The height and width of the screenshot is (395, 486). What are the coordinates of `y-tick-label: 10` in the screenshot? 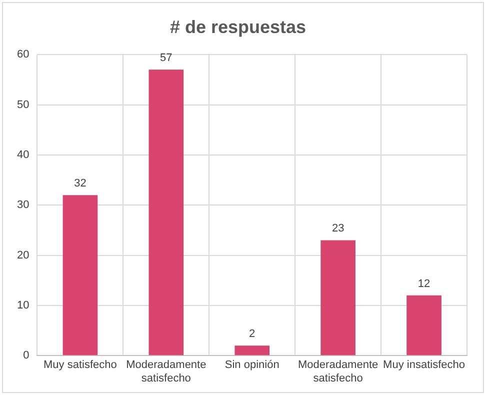 It's located at (23, 305).